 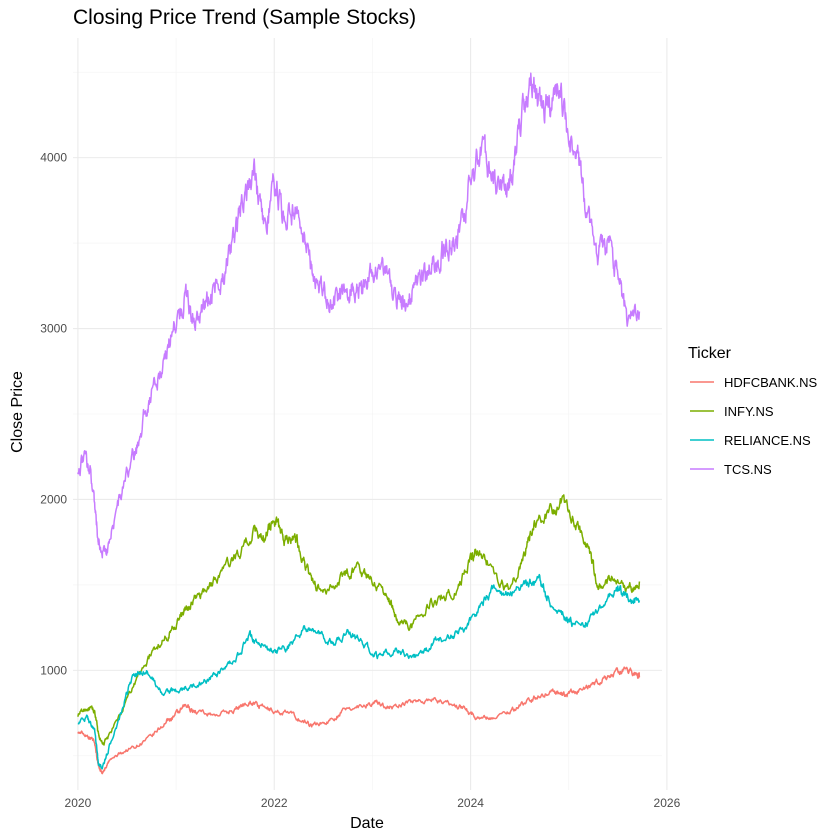 What do you see at coordinates (767, 440) in the screenshot?
I see `legend-label: RELIANCE.NS` at bounding box center [767, 440].